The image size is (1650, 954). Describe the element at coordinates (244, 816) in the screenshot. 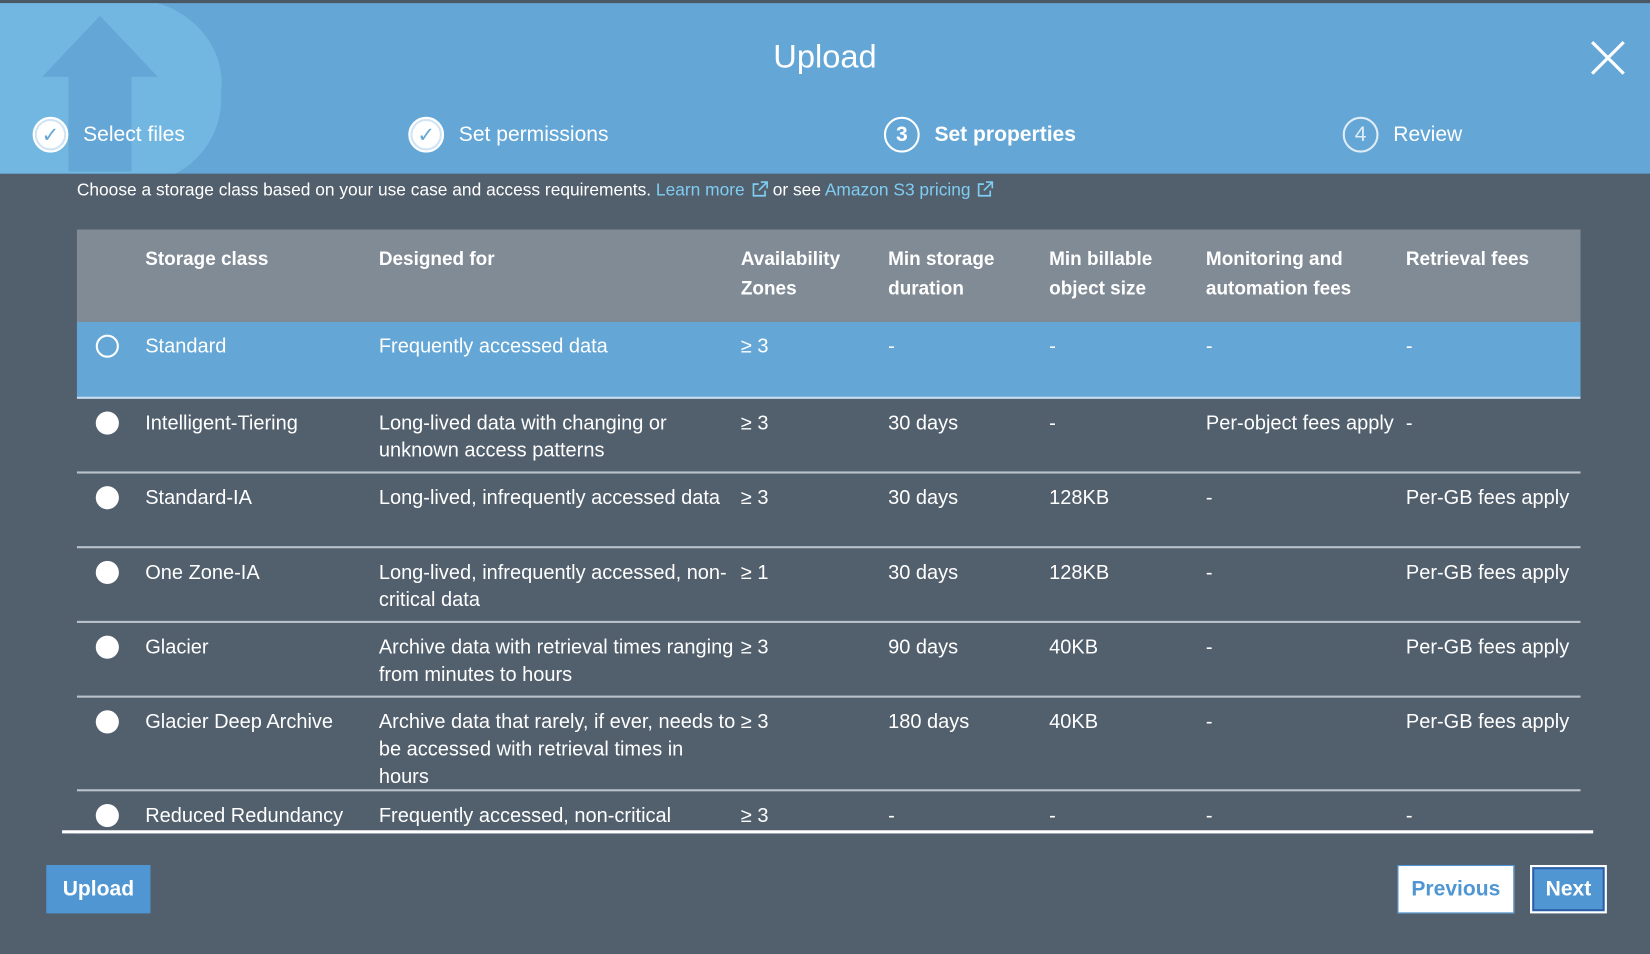

I see `table-cell: Reduced Redundancy` at that location.